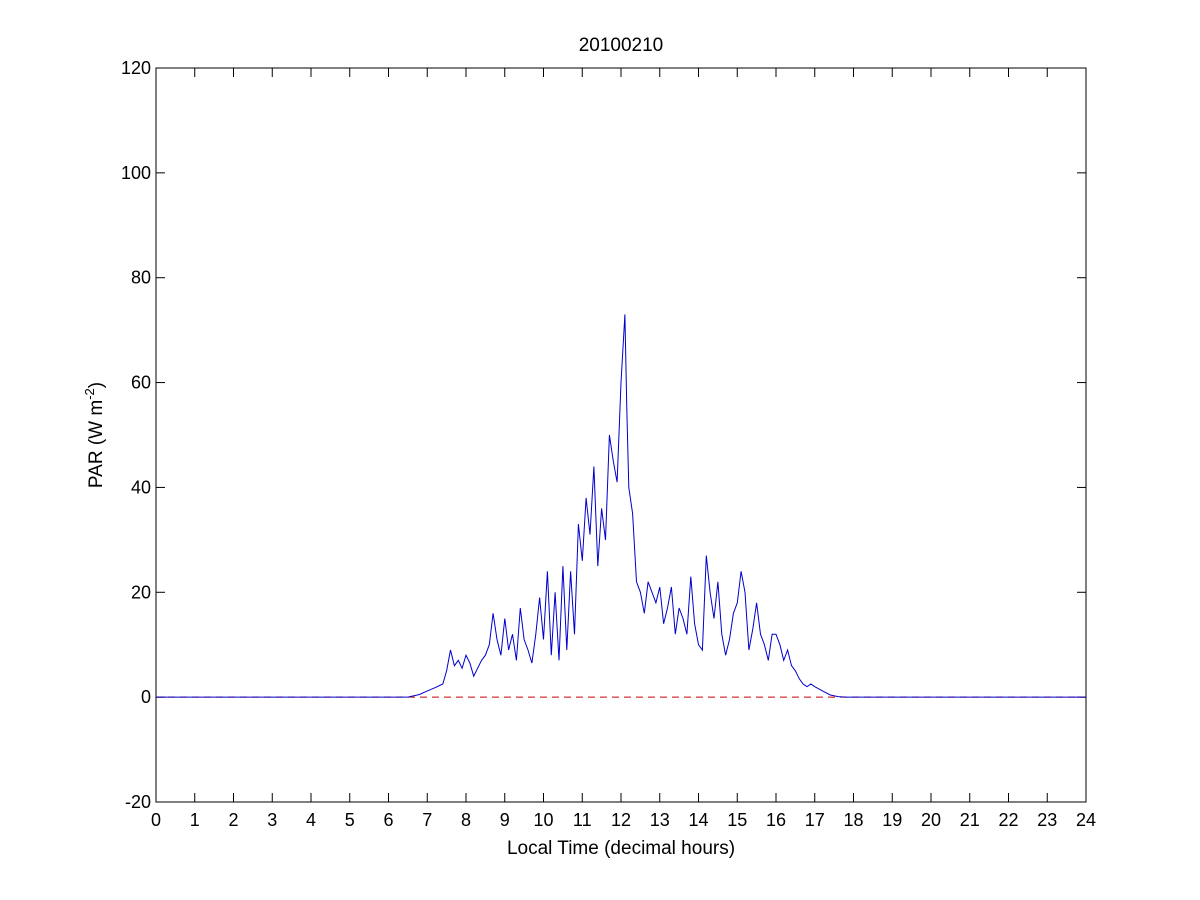 This screenshot has width=1200, height=900. What do you see at coordinates (698, 820) in the screenshot?
I see `x-tick-label: 14` at bounding box center [698, 820].